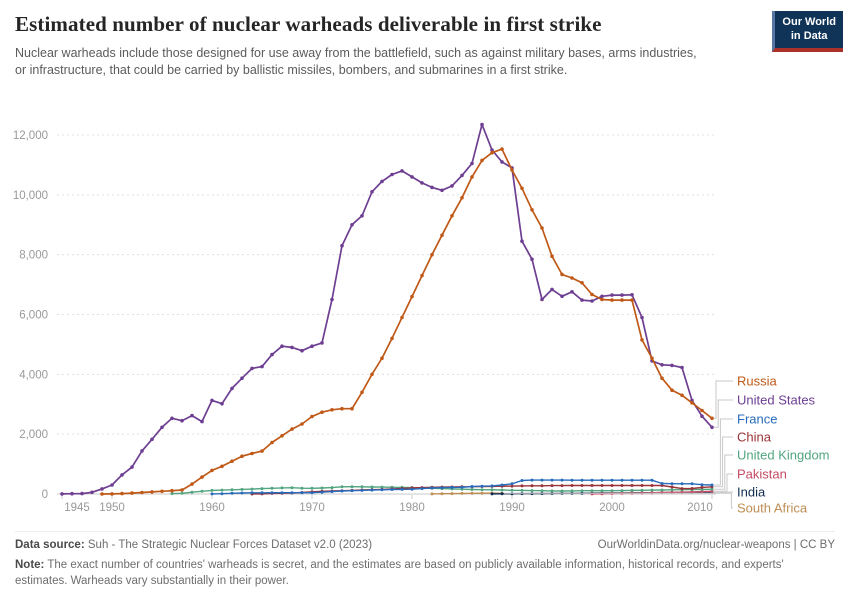 Image resolution: width=850 pixels, height=600 pixels. I want to click on y-tick-label: 8,000, so click(33, 256).